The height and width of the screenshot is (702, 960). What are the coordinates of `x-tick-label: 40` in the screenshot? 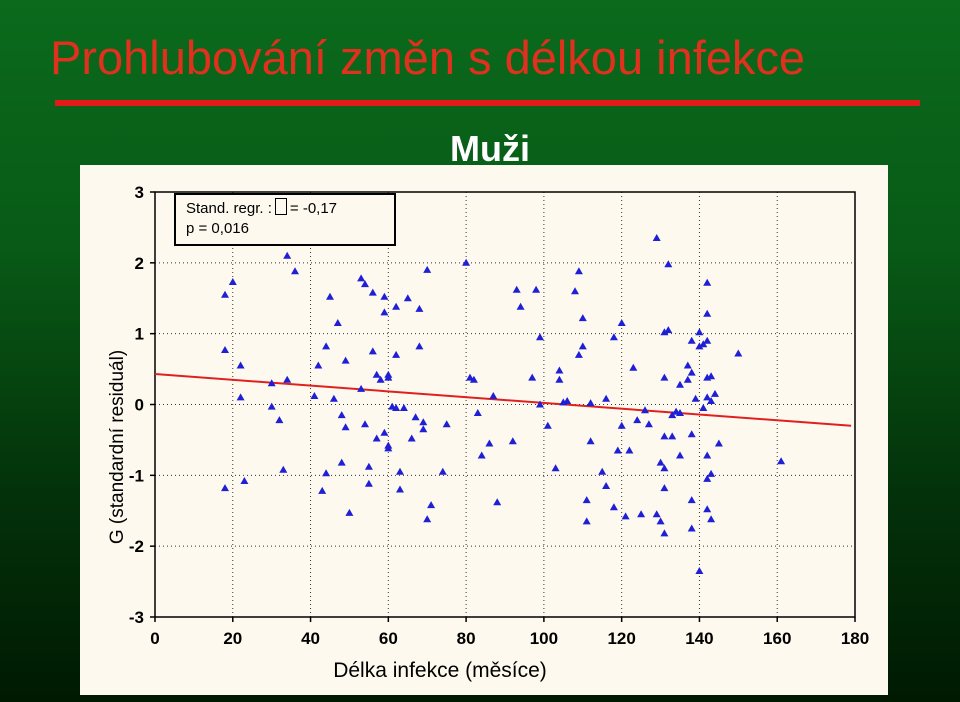 It's located at (310, 638).